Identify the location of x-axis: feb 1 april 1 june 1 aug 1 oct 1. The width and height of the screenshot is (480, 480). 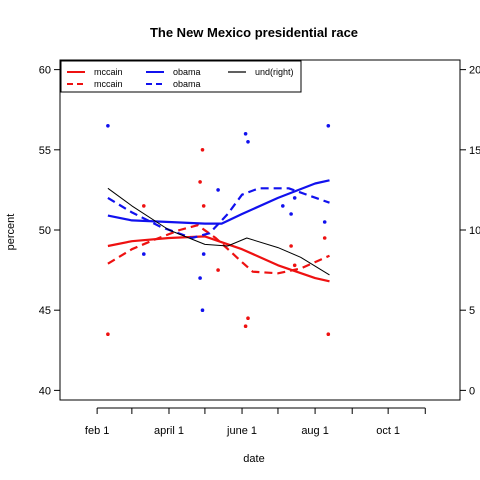
(255, 422).